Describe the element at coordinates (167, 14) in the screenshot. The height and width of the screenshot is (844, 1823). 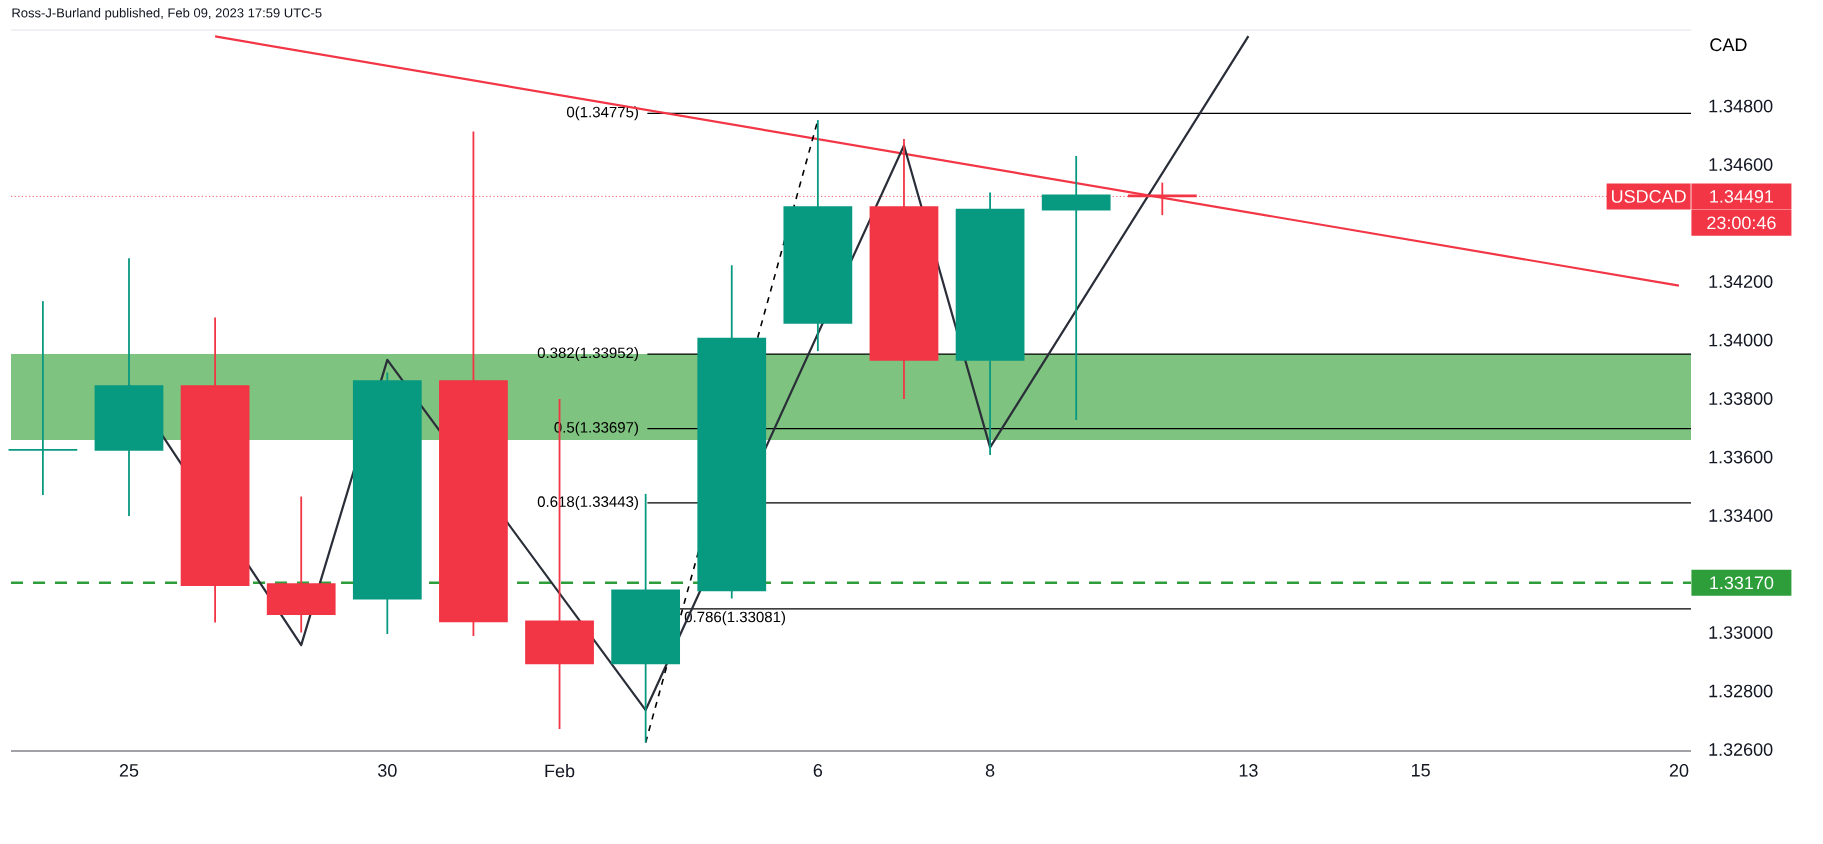
I see `text: Ross-J-Burland published, Feb 09, 2023 17:59 UTC-5` at that location.